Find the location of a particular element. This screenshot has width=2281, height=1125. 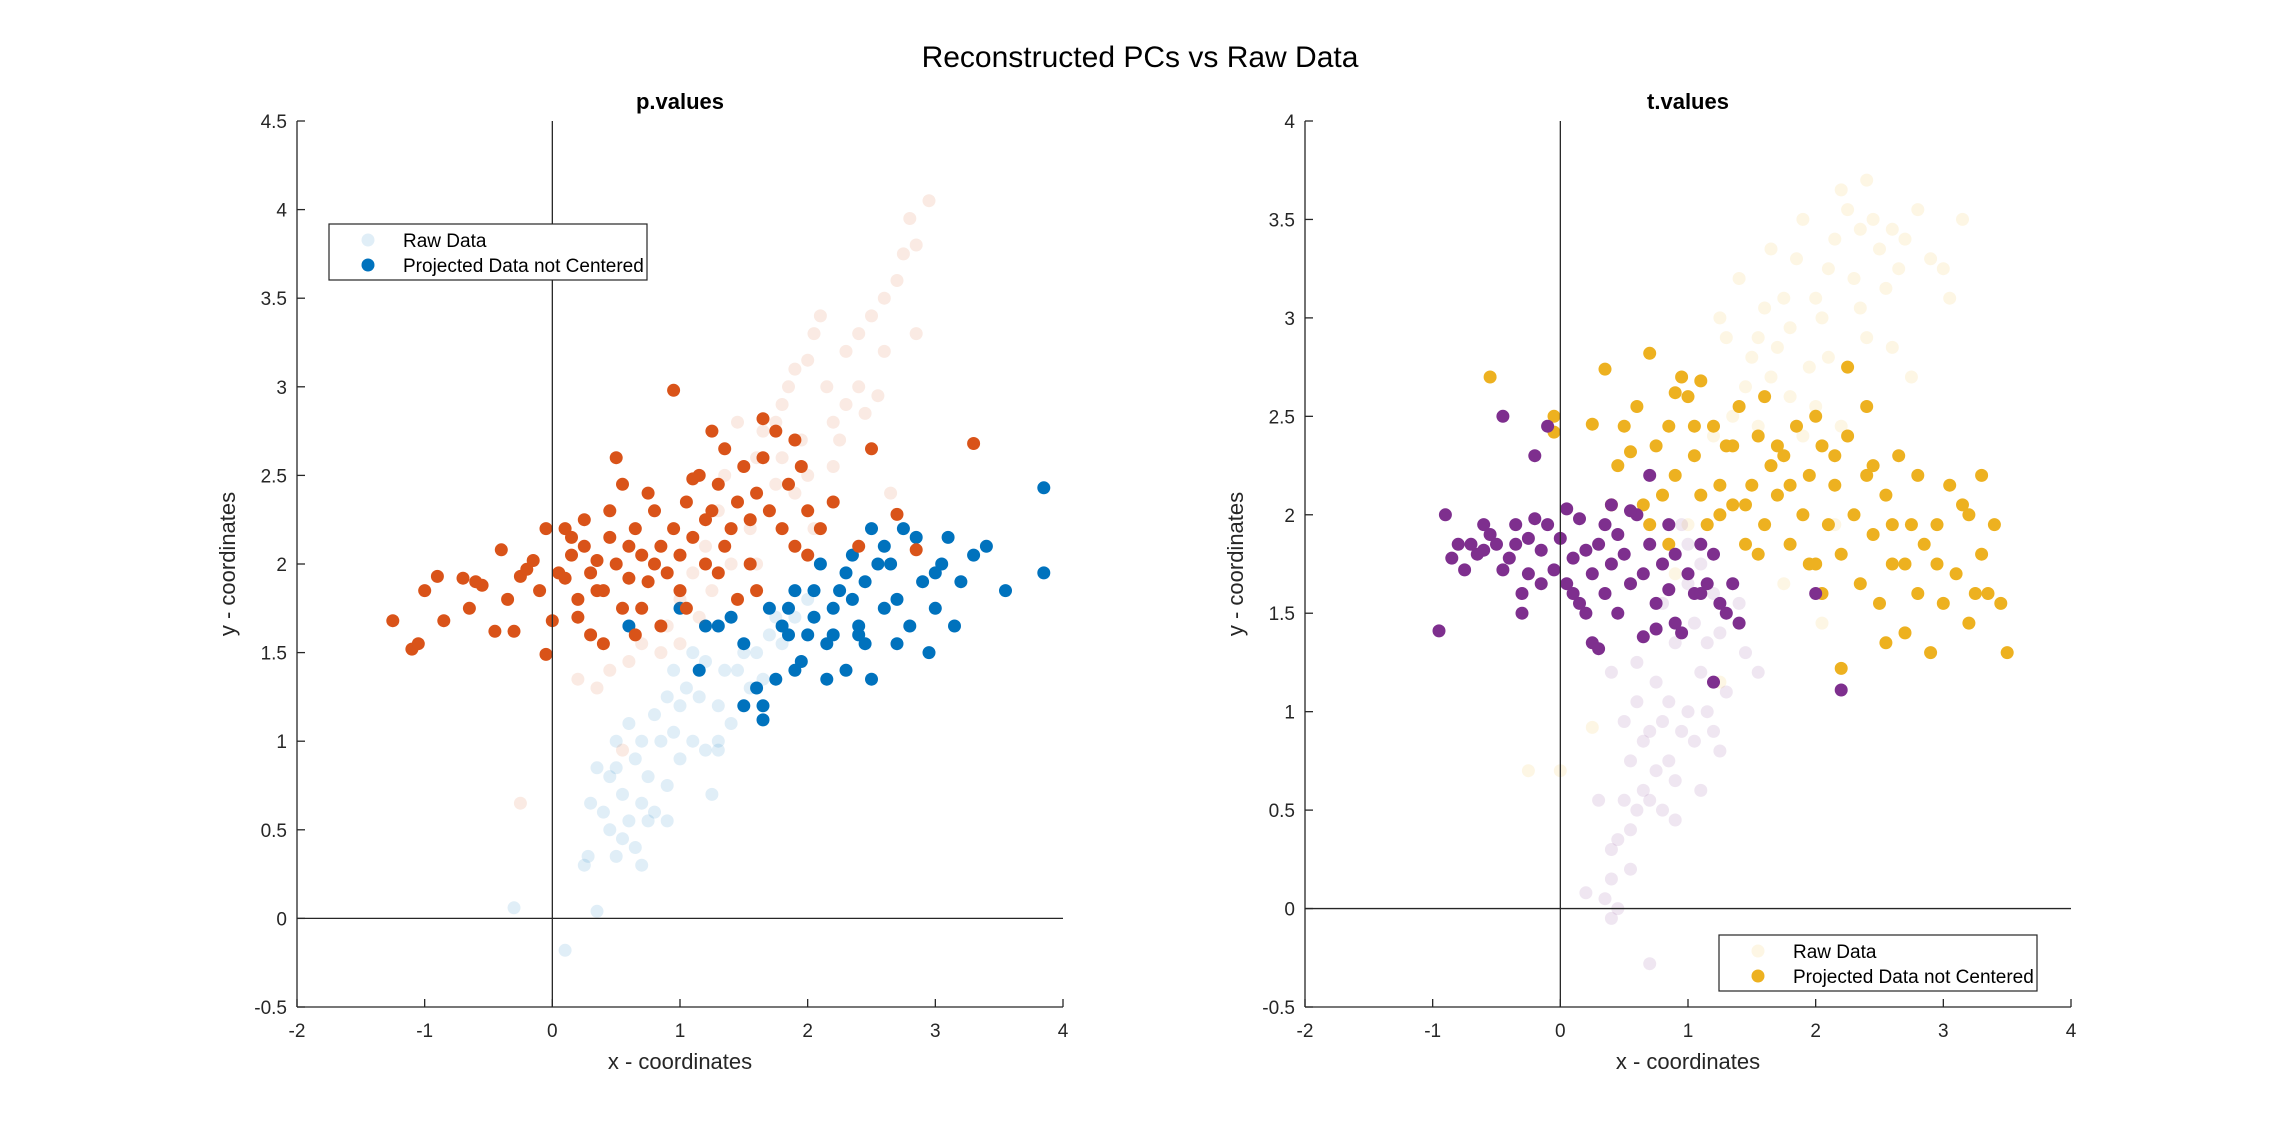

p-values-x-tick-label: -1 is located at coordinates (424, 1031).